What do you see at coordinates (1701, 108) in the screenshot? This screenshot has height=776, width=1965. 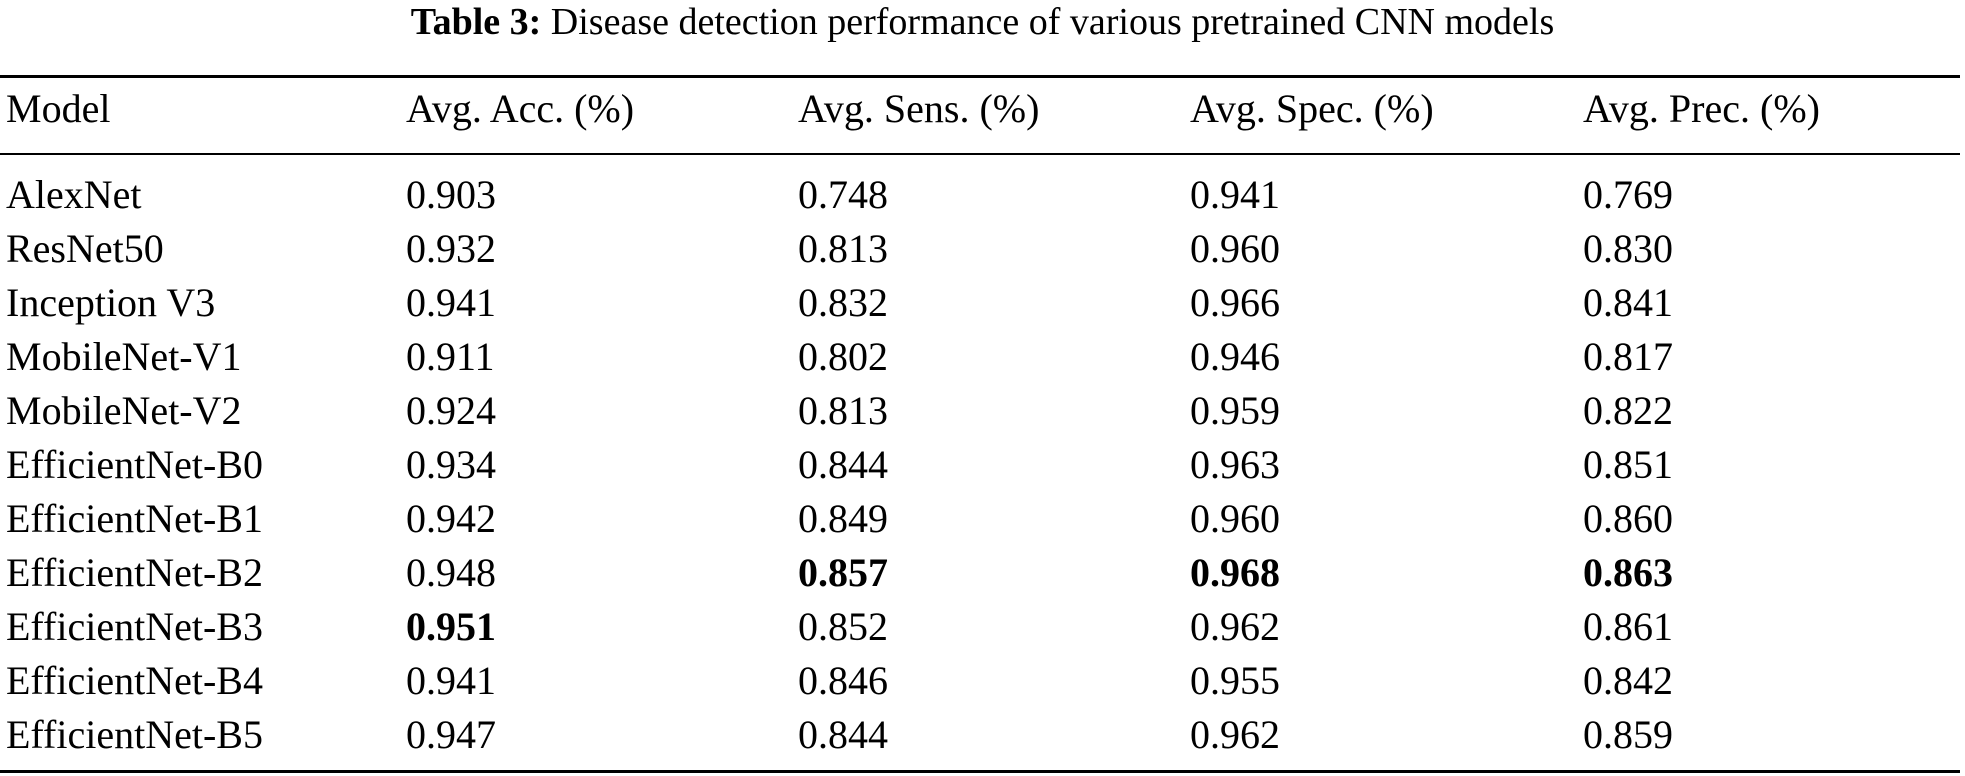 I see `header-precision: Avg. Prec. (%)` at bounding box center [1701, 108].